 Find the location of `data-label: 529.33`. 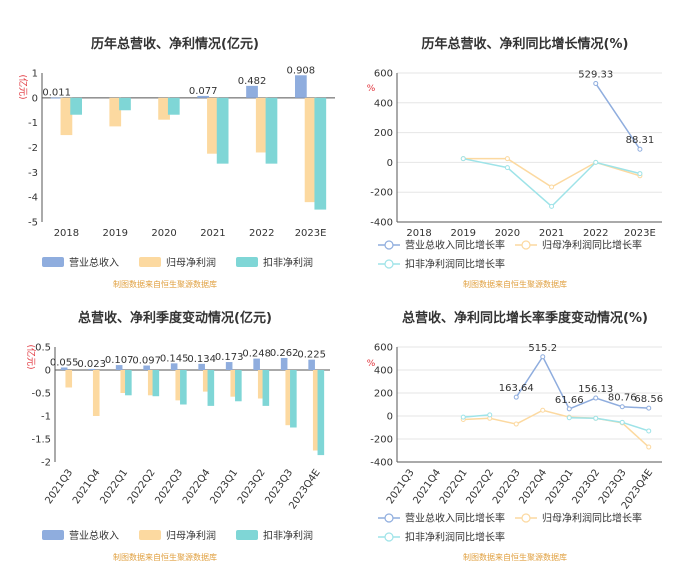

data-label: 529.33 is located at coordinates (595, 75).